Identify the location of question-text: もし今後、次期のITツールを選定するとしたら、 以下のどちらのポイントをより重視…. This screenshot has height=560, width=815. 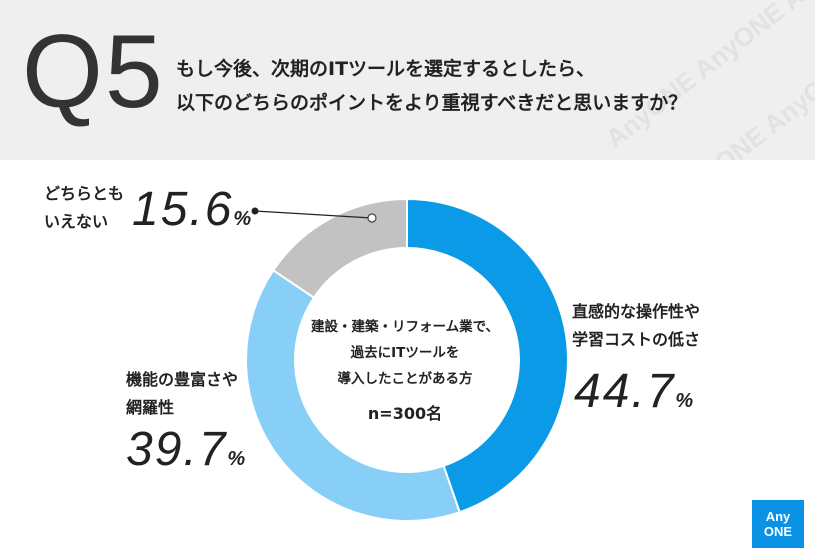
(431, 86).